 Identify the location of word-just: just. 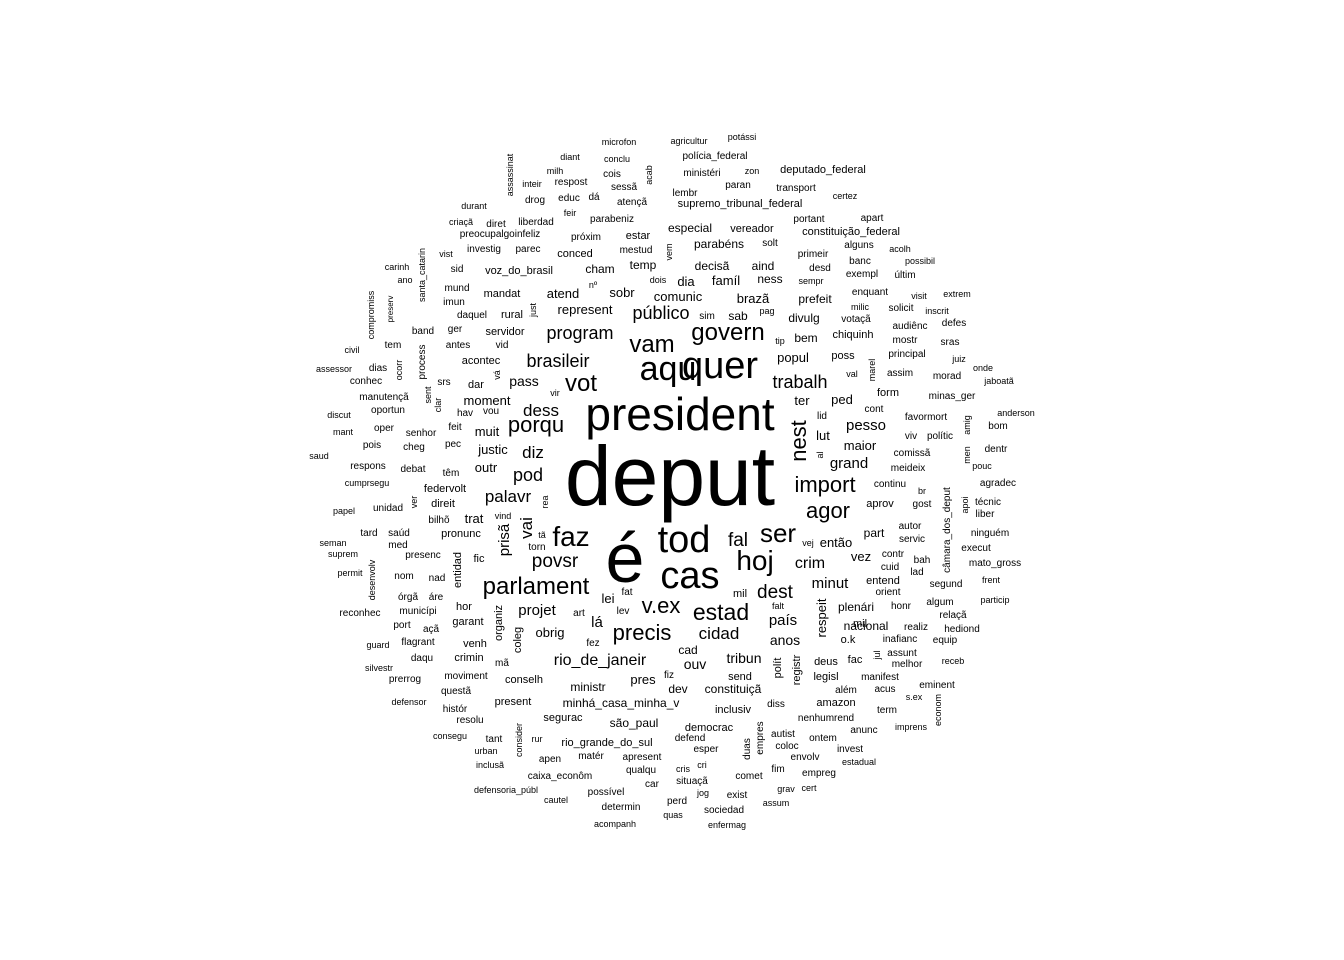
(533, 311).